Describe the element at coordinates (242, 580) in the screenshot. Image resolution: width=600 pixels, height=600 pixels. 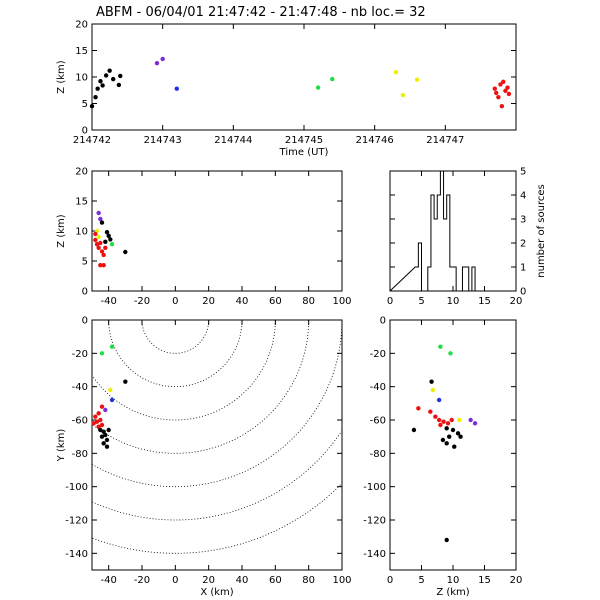
I see `x-tick-label: 40` at that location.